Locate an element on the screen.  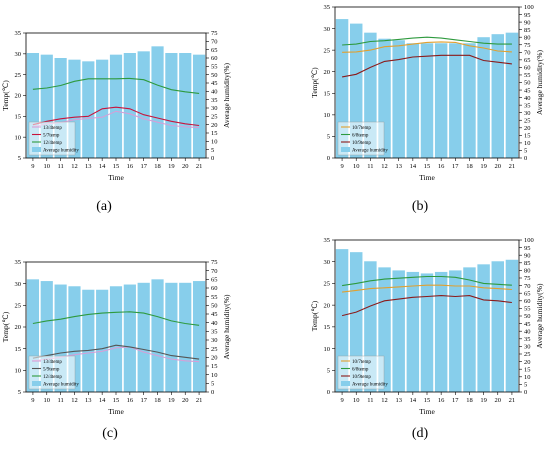
x-axis-label: Time is located at coordinates (116, 411).